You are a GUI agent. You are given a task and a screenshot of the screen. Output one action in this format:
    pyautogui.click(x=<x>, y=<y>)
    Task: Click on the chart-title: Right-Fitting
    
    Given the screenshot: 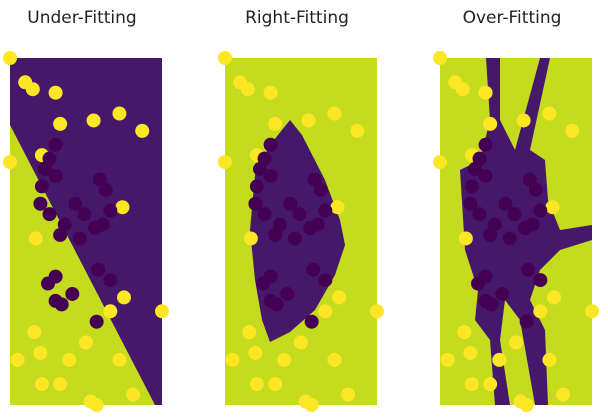 What is the action you would take?
    pyautogui.click(x=297, y=18)
    